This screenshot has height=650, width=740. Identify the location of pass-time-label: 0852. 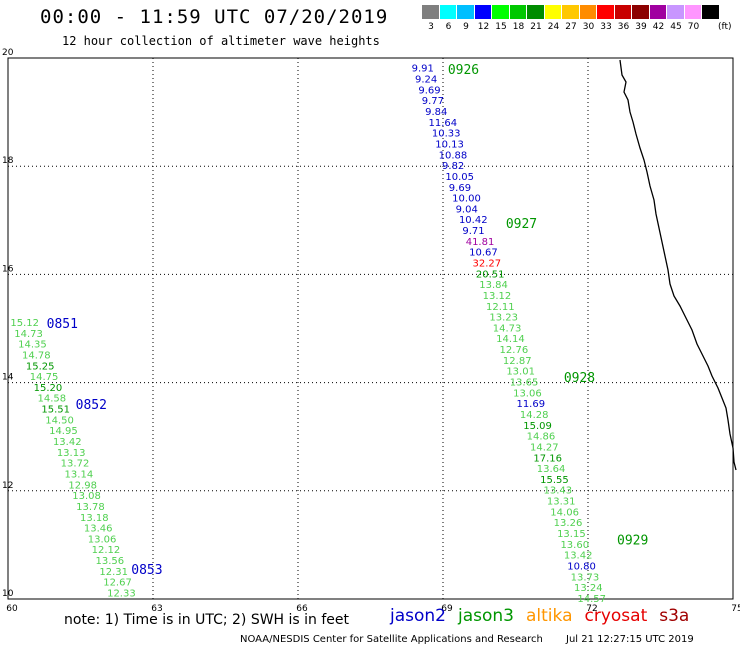
(91, 405).